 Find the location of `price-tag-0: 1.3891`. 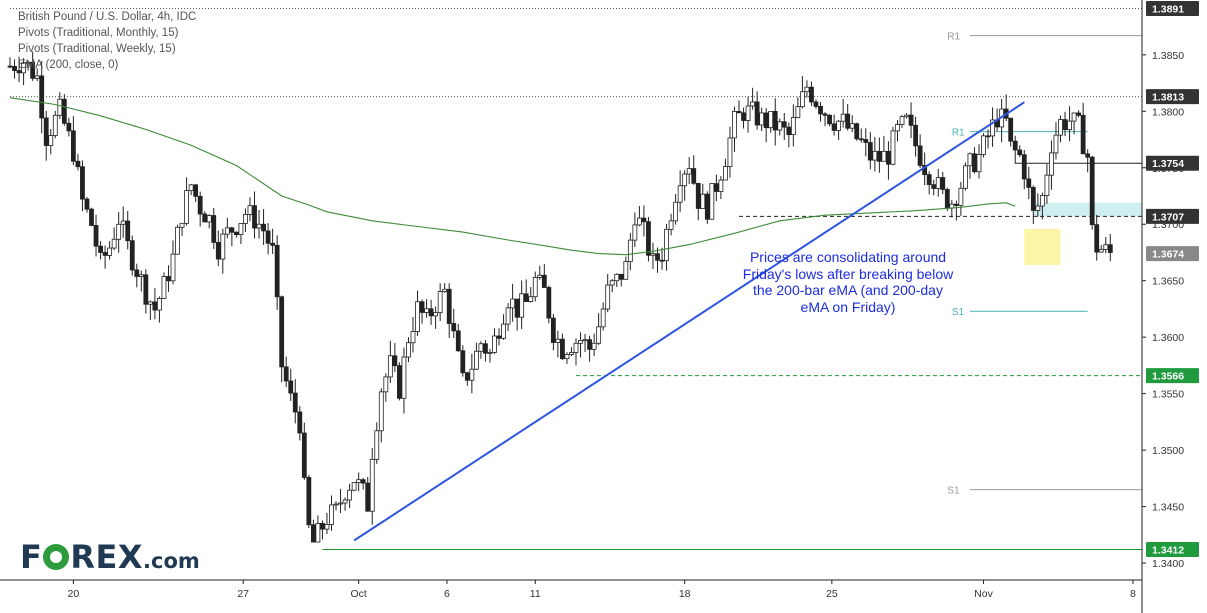

price-tag-0: 1.3891 is located at coordinates (1168, 10).